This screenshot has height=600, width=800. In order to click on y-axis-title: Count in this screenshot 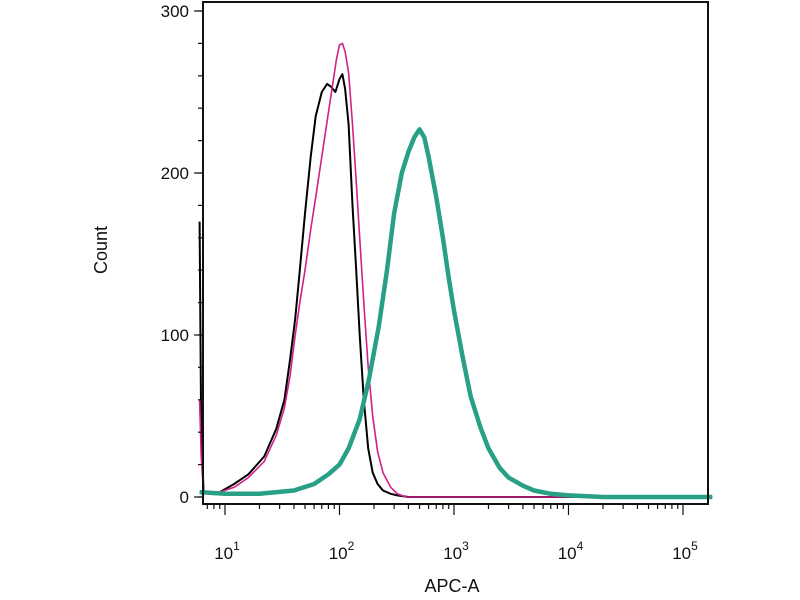, I will do `click(101, 250)`.